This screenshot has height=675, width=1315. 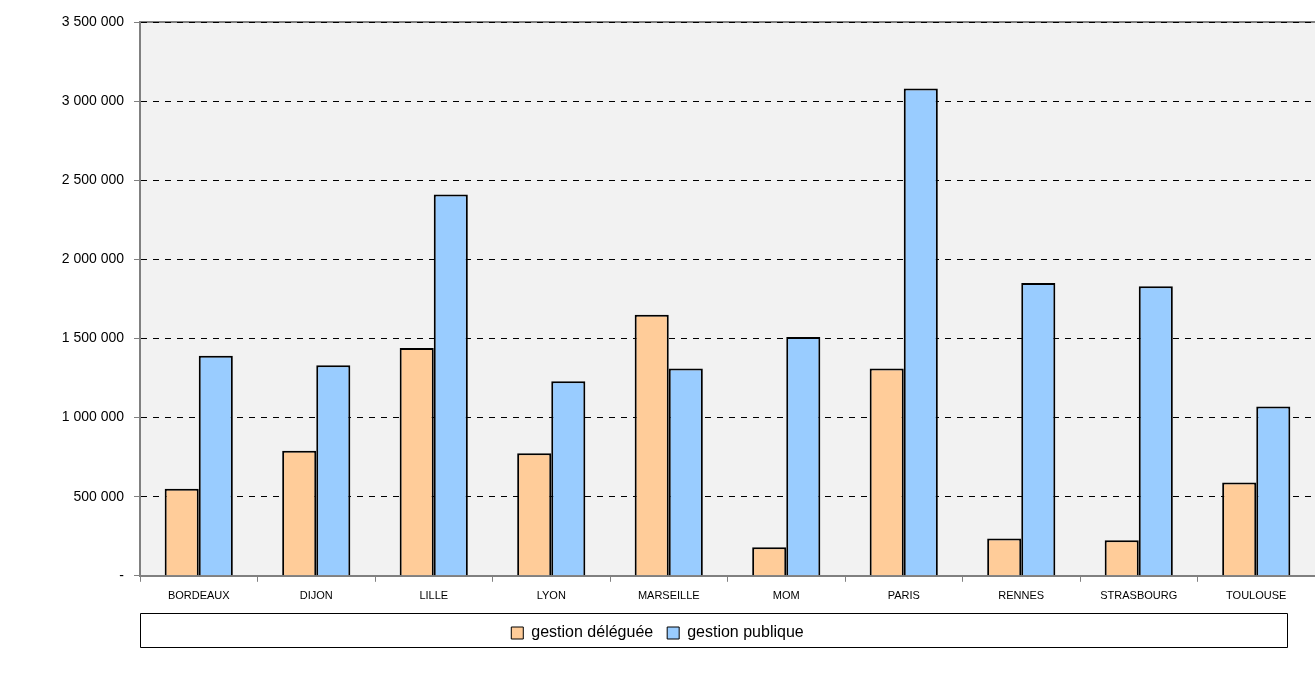 I want to click on x-tick-label: LYON, so click(x=551, y=595).